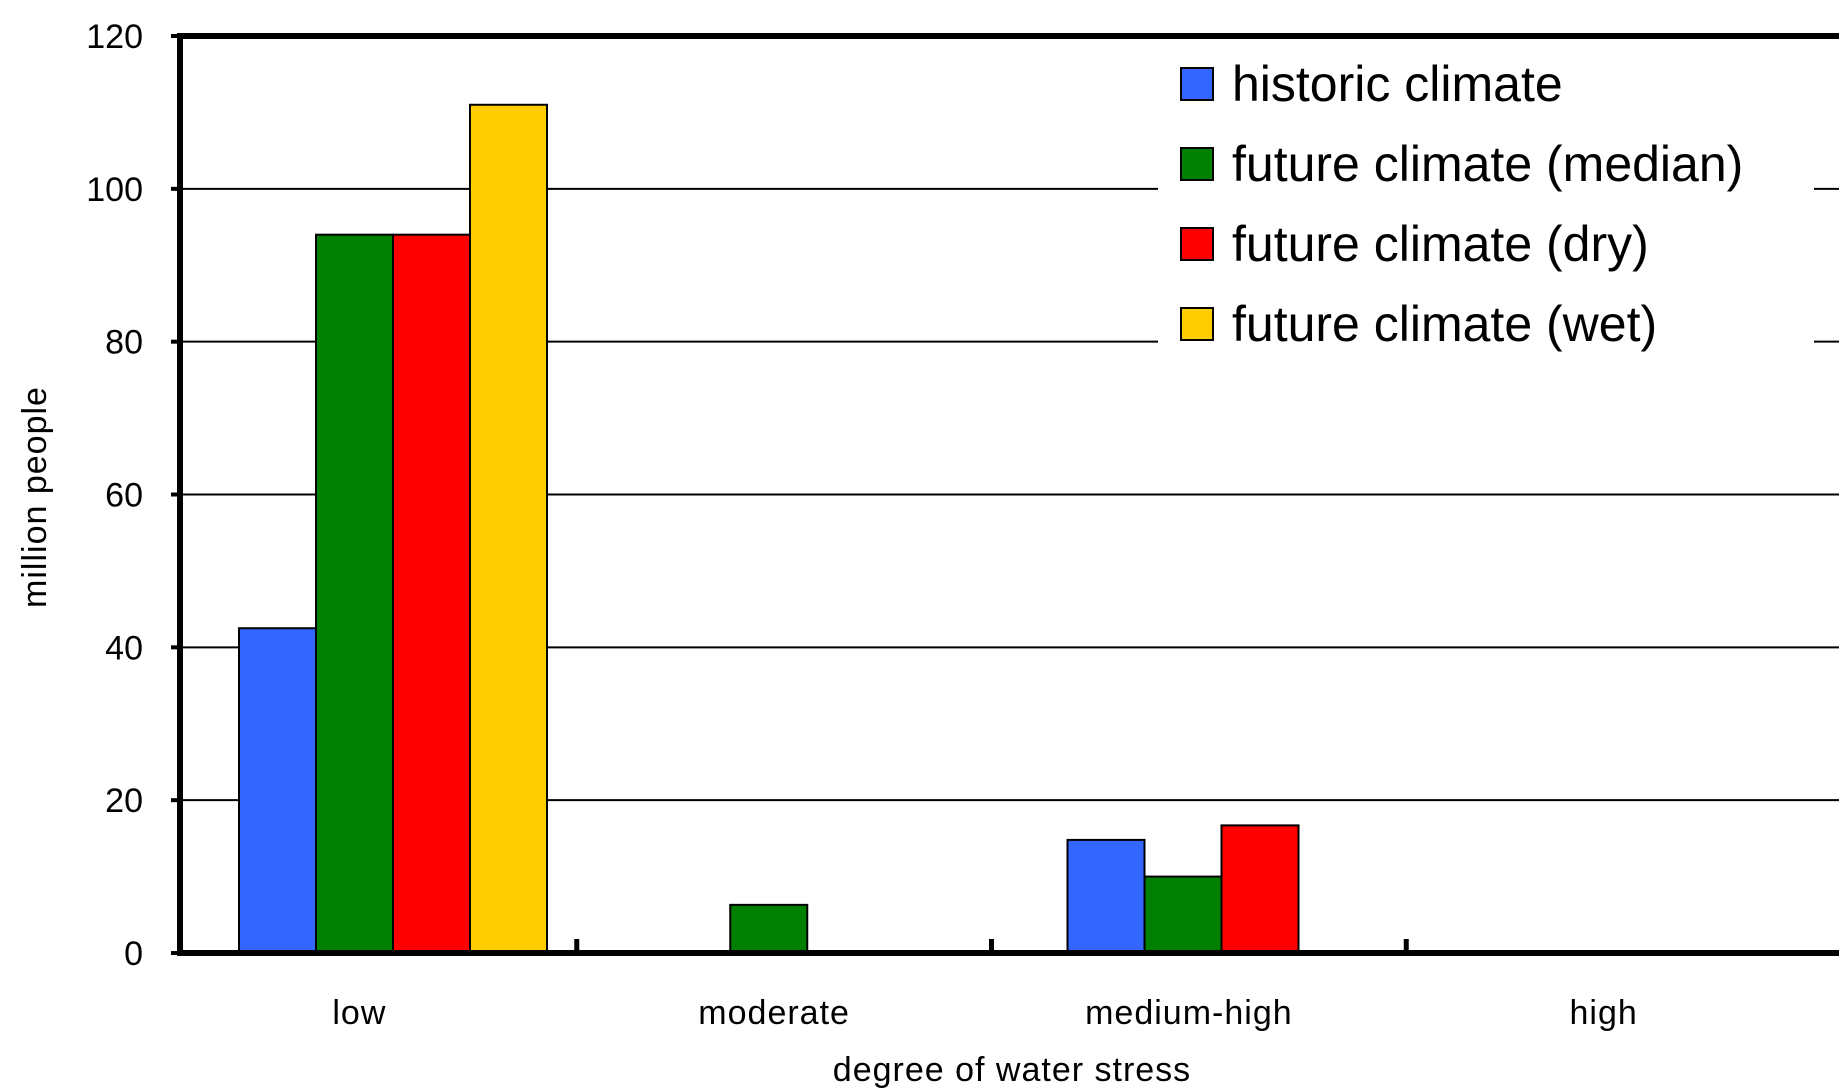  Describe the element at coordinates (1444, 324) in the screenshot. I see `legend-label: future climate (wet)` at that location.